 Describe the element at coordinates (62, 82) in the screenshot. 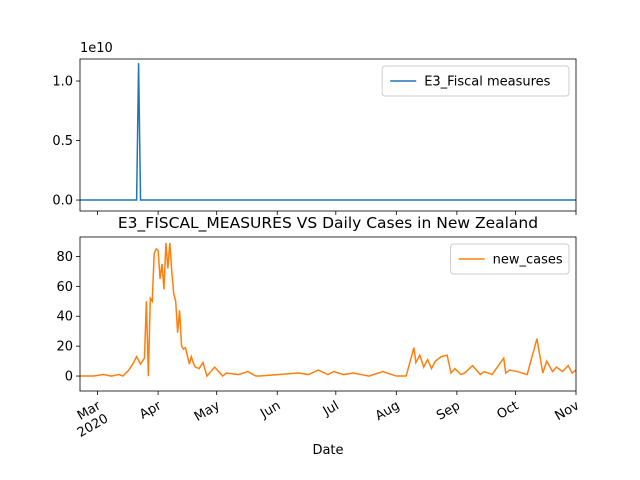

I see `y-tick-label: 1.0` at that location.